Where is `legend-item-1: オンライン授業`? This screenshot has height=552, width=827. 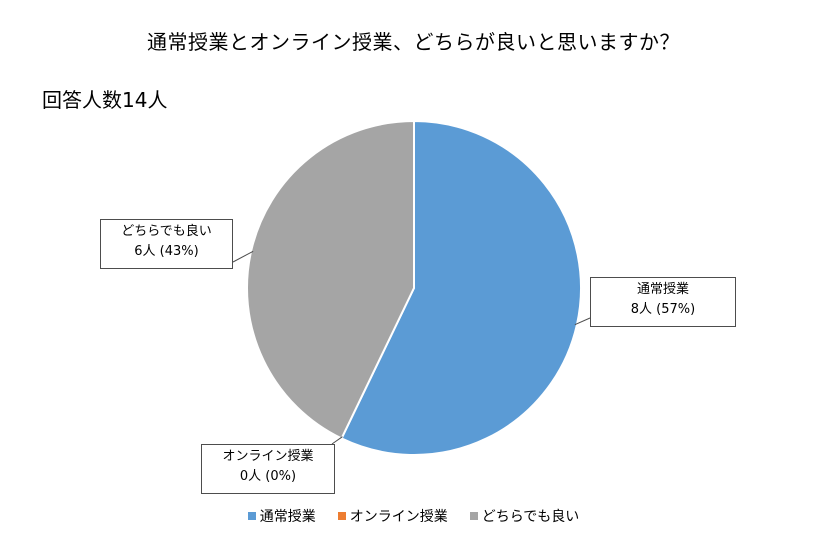 legend-item-1: オンライン授業 is located at coordinates (392, 516).